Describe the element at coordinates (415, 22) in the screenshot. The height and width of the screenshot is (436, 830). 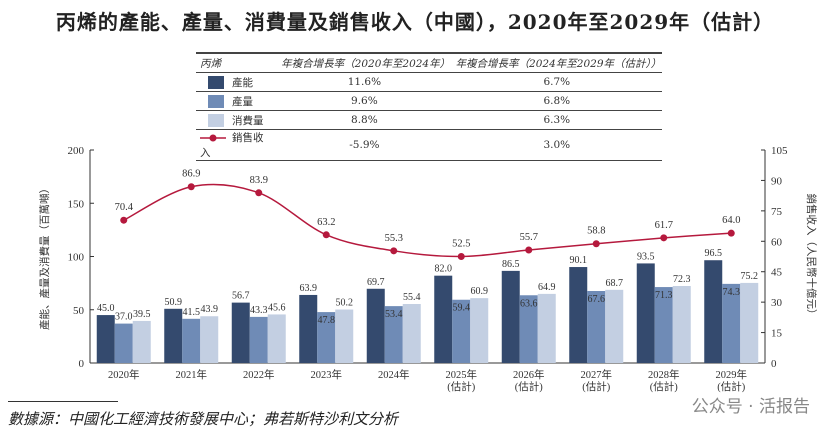
I see `chart-title: 丙烯的產能、產量、消費量及銷售收入（中國），2020年至2029年（估計）` at that location.